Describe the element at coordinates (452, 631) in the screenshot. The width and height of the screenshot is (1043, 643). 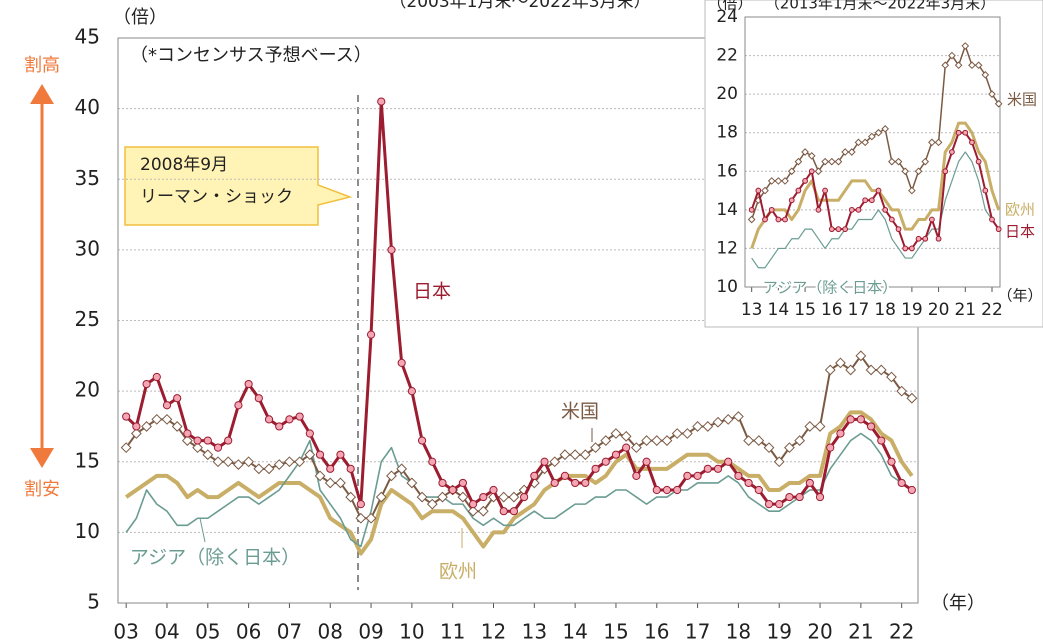
I see `x-tick-label: 11` at that location.